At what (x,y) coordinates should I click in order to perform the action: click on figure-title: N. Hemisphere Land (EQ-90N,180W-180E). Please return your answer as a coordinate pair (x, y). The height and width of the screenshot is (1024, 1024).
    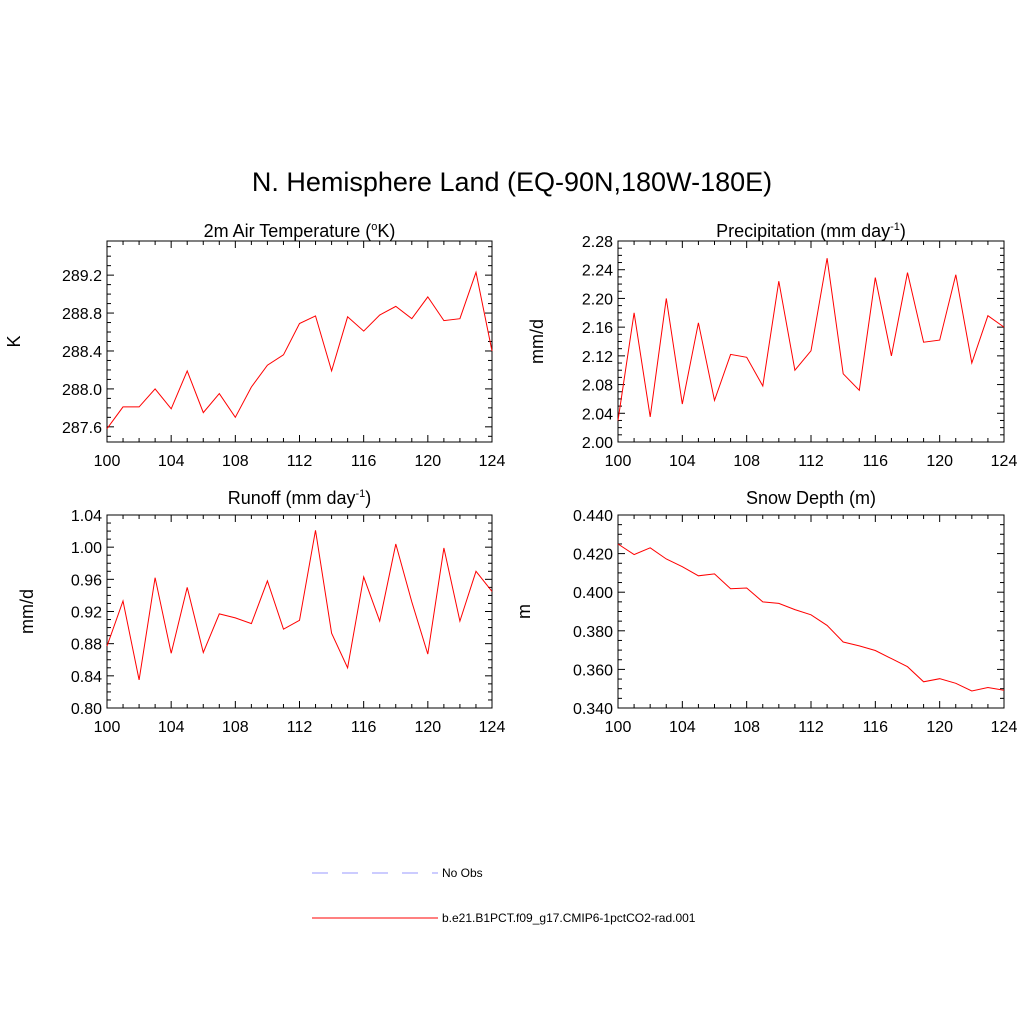
    Looking at the image, I should click on (512, 182).